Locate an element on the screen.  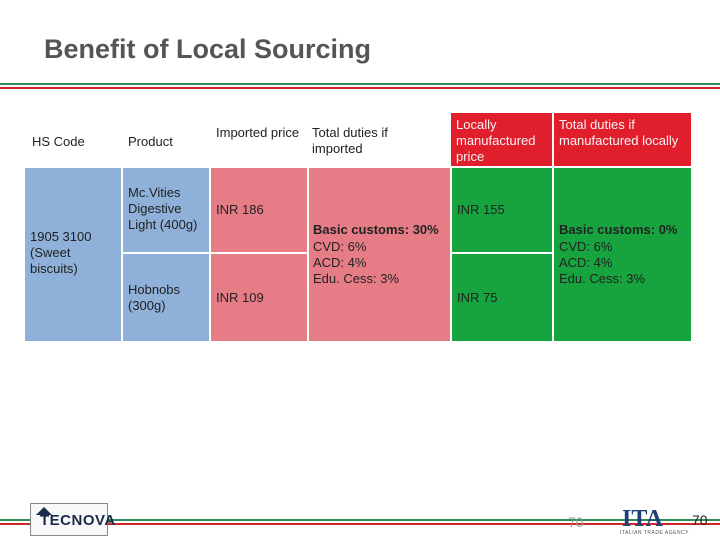
duties-imported-acd: ACD: 4% is located at coordinates (340, 262).